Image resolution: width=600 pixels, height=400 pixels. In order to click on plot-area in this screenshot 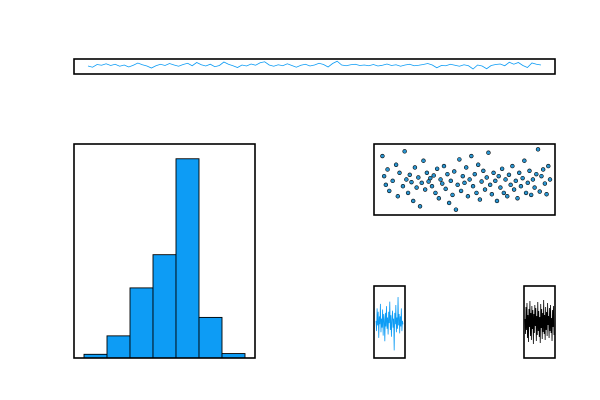, I will do `click(314, 65)`.